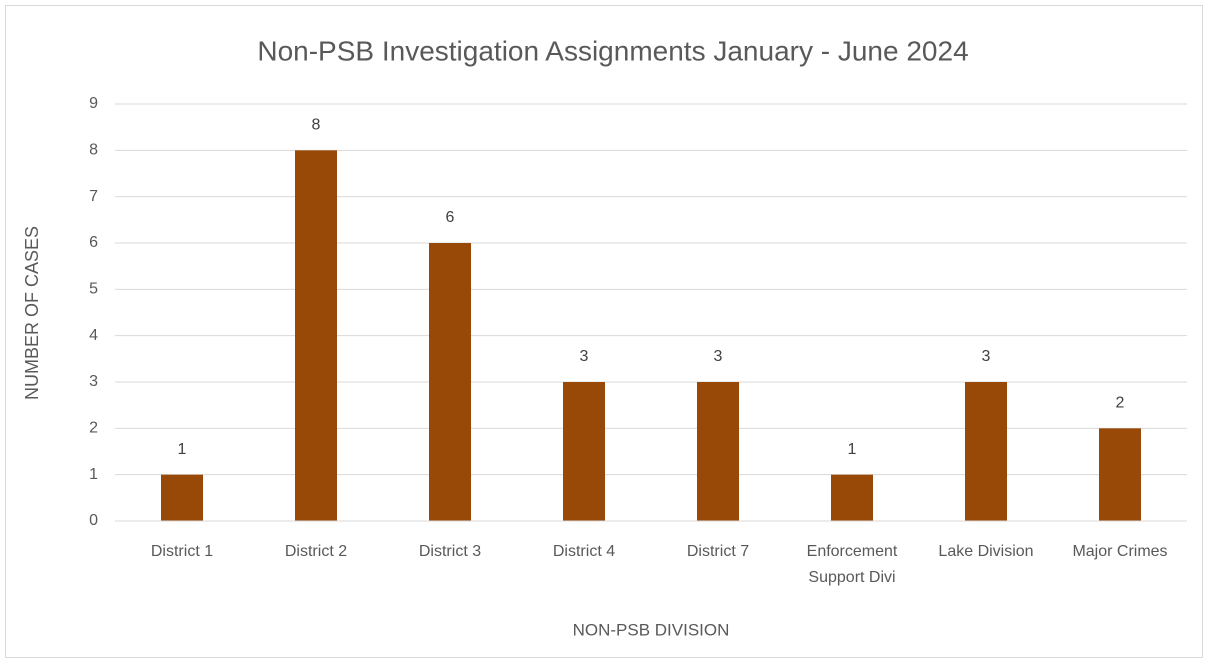  Describe the element at coordinates (584, 551) in the screenshot. I see `x-tick-label: District 4` at that location.